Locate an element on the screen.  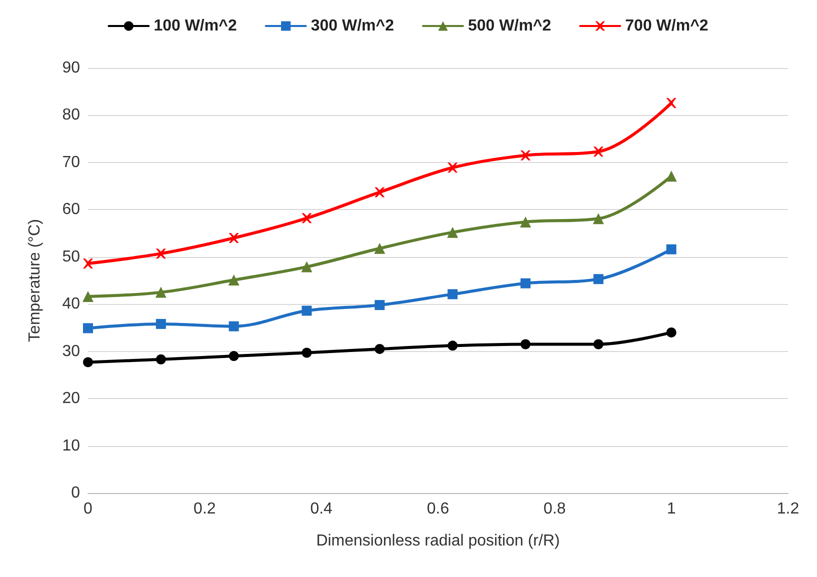
legend-label: 700 W/m^2 is located at coordinates (666, 26).